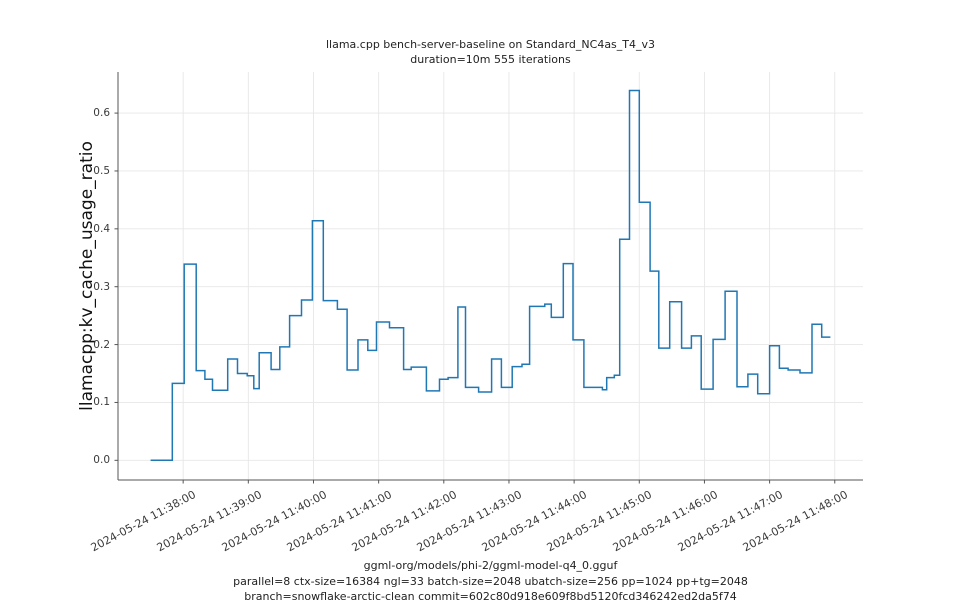 Image resolution: width=960 pixels, height=605 pixels. Describe the element at coordinates (101, 228) in the screenshot. I see `y-tick-label: 0.4` at that location.